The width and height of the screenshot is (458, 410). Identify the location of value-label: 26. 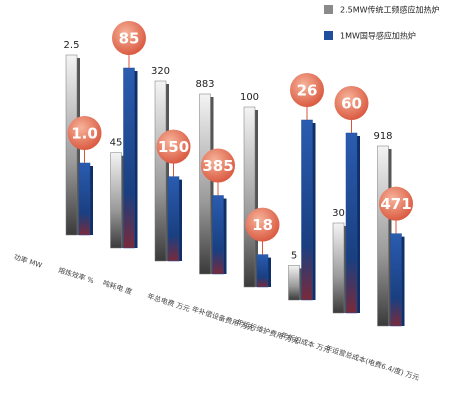
(307, 91).